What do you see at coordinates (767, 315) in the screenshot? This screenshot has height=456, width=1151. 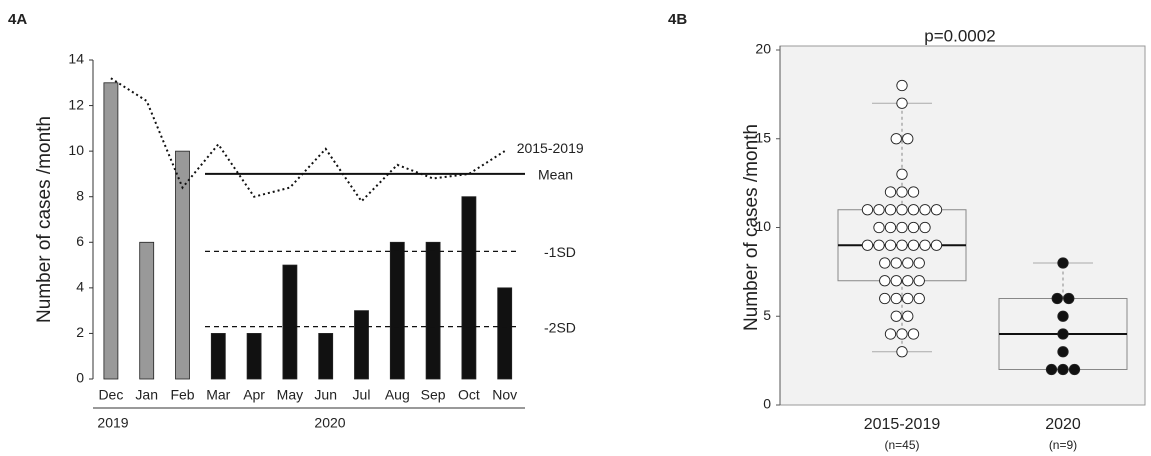 I see `y-tick-label: 5` at bounding box center [767, 315].